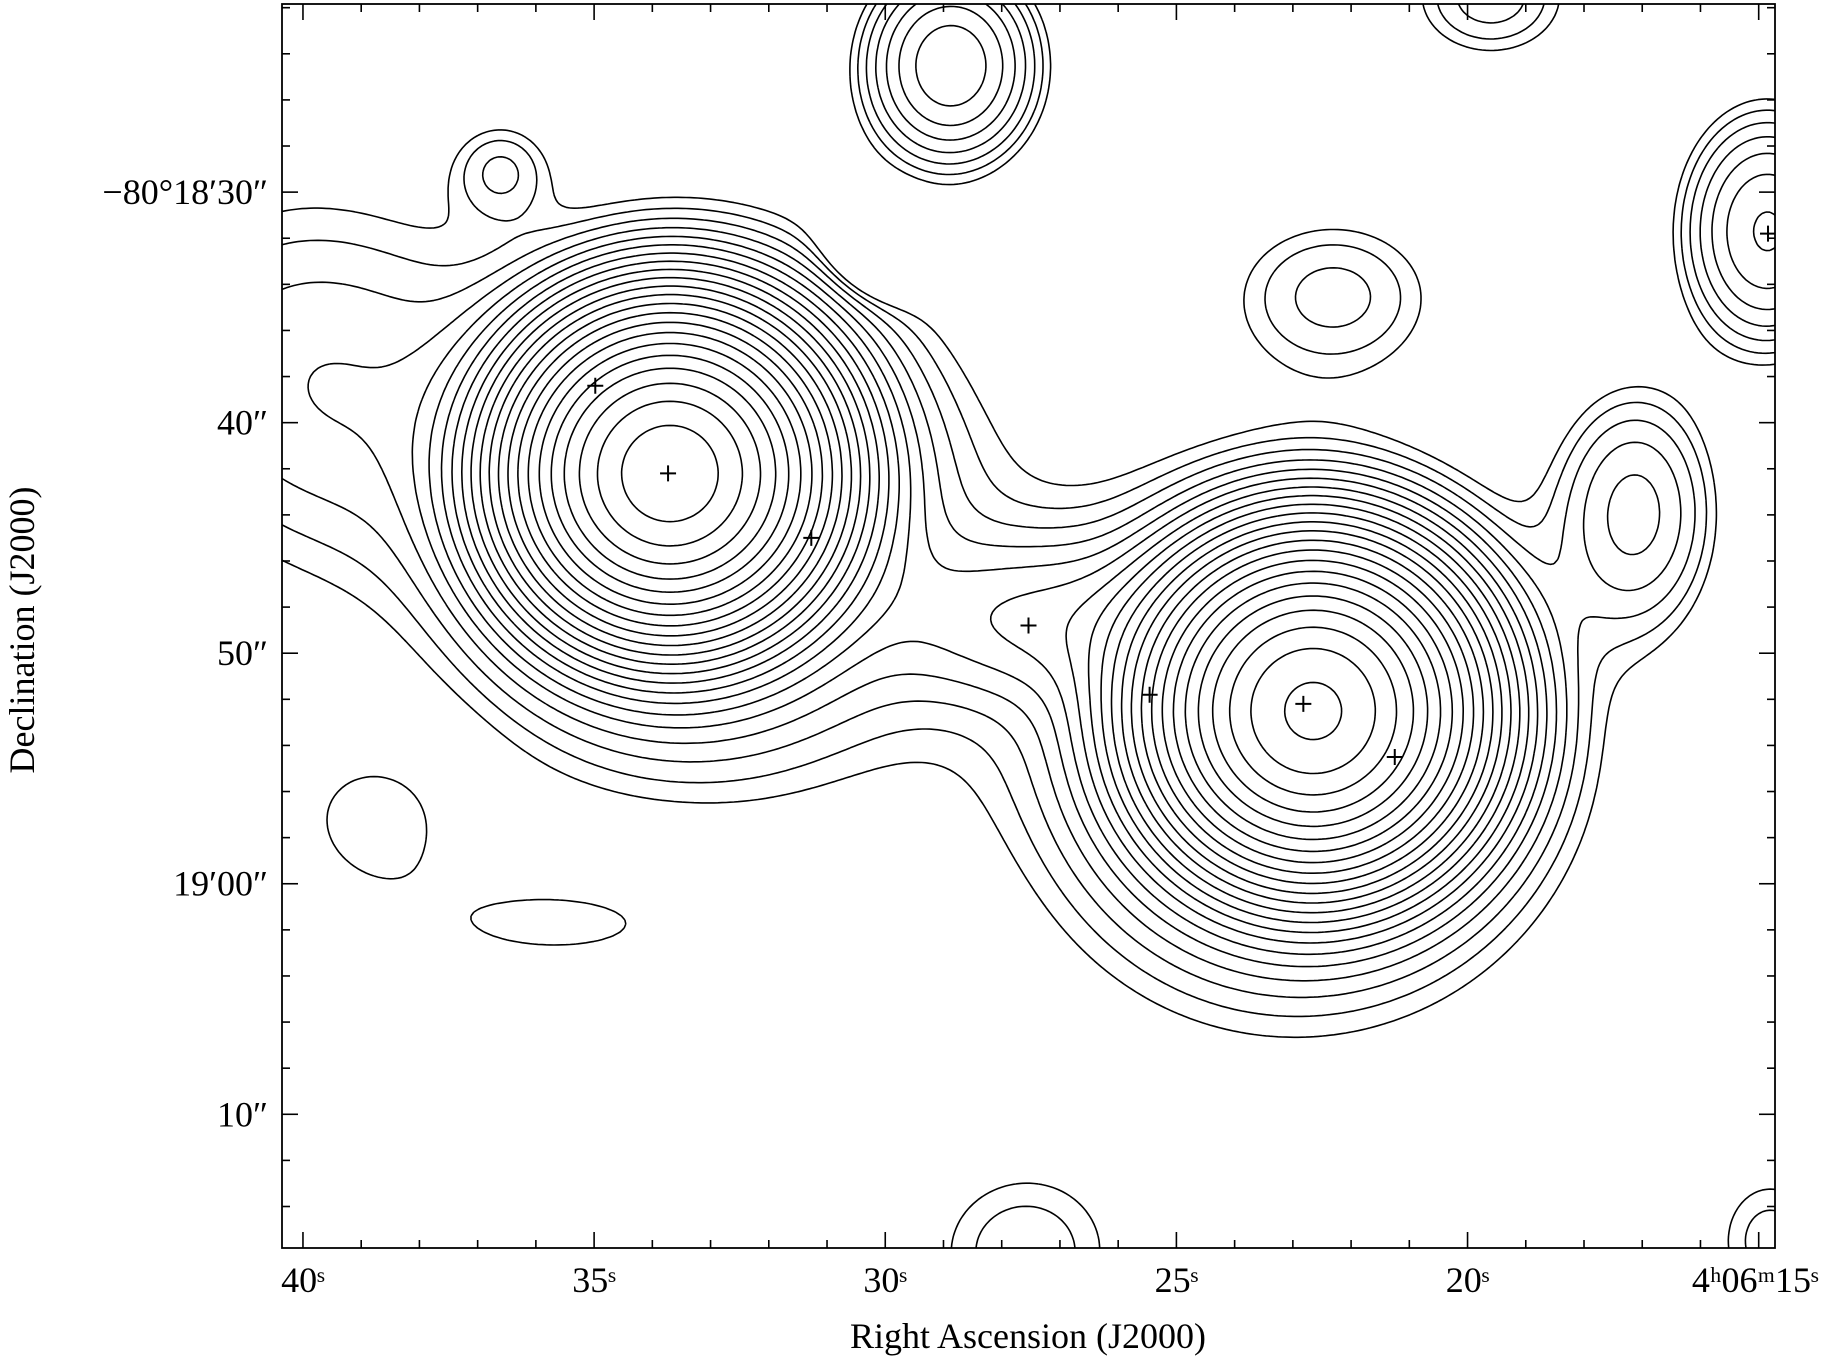 The height and width of the screenshot is (1366, 1843). Describe the element at coordinates (242, 423) in the screenshot. I see `y-tick-label: 40″` at that location.